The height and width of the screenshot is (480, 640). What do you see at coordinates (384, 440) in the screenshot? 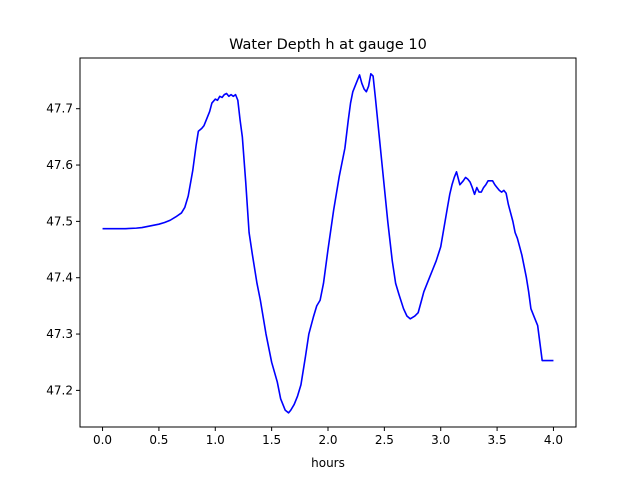
I see `x-tick-label: 2.5` at bounding box center [384, 440].